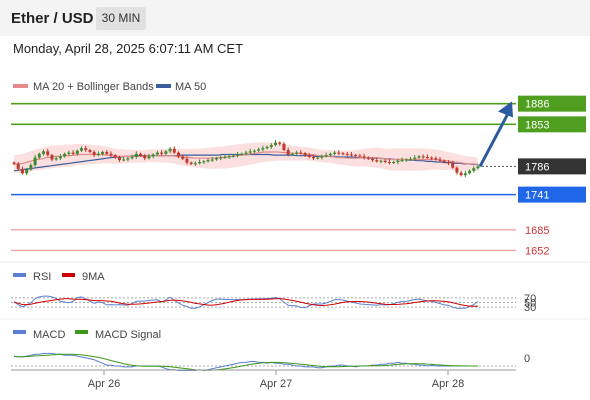 Image resolution: width=590 pixels, height=400 pixels. Describe the element at coordinates (537, 105) in the screenshot. I see `level-label-1886: 1886` at that location.